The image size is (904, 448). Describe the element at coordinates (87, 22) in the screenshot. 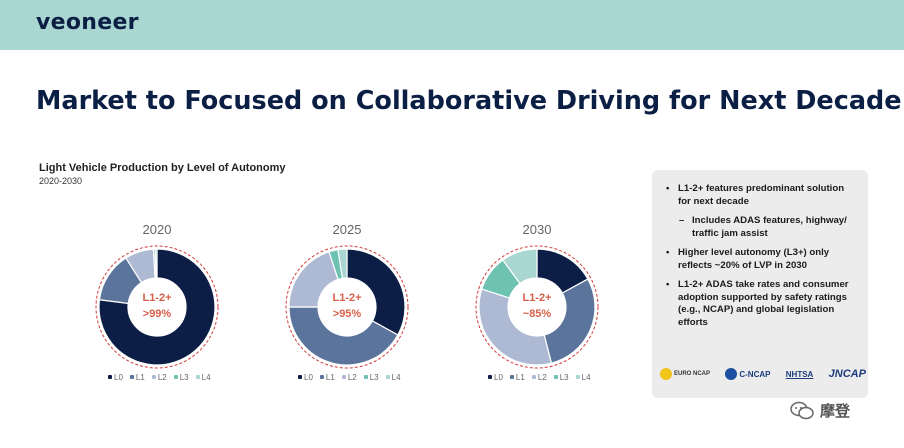

I see `company-logo: veoneer` at that location.